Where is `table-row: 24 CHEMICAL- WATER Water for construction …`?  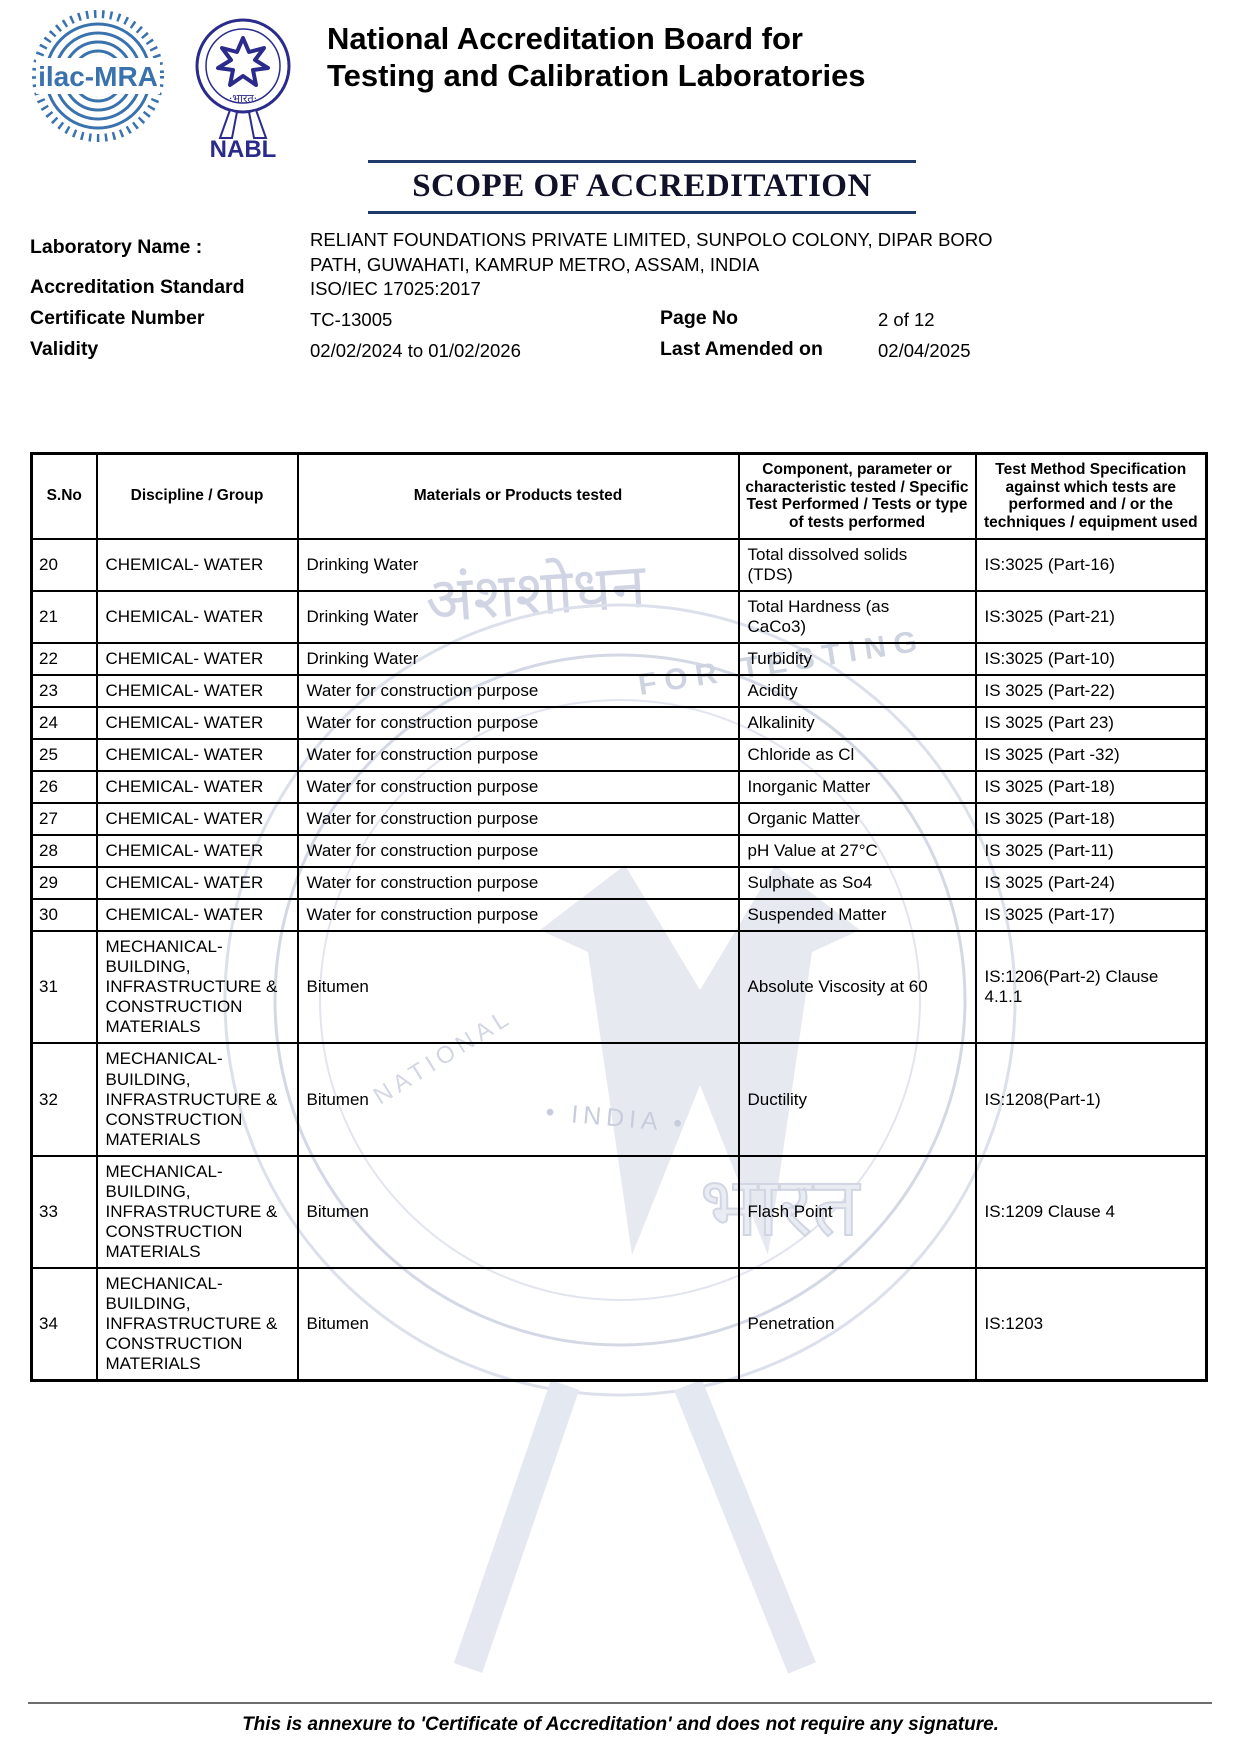 table-row: 24 CHEMICAL- WATER Water for construction … is located at coordinates (619, 722).